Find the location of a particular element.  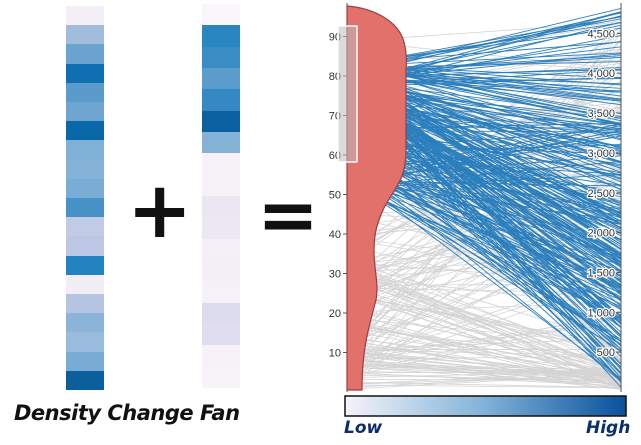

legend-low-label: Low is located at coordinates (363, 428).